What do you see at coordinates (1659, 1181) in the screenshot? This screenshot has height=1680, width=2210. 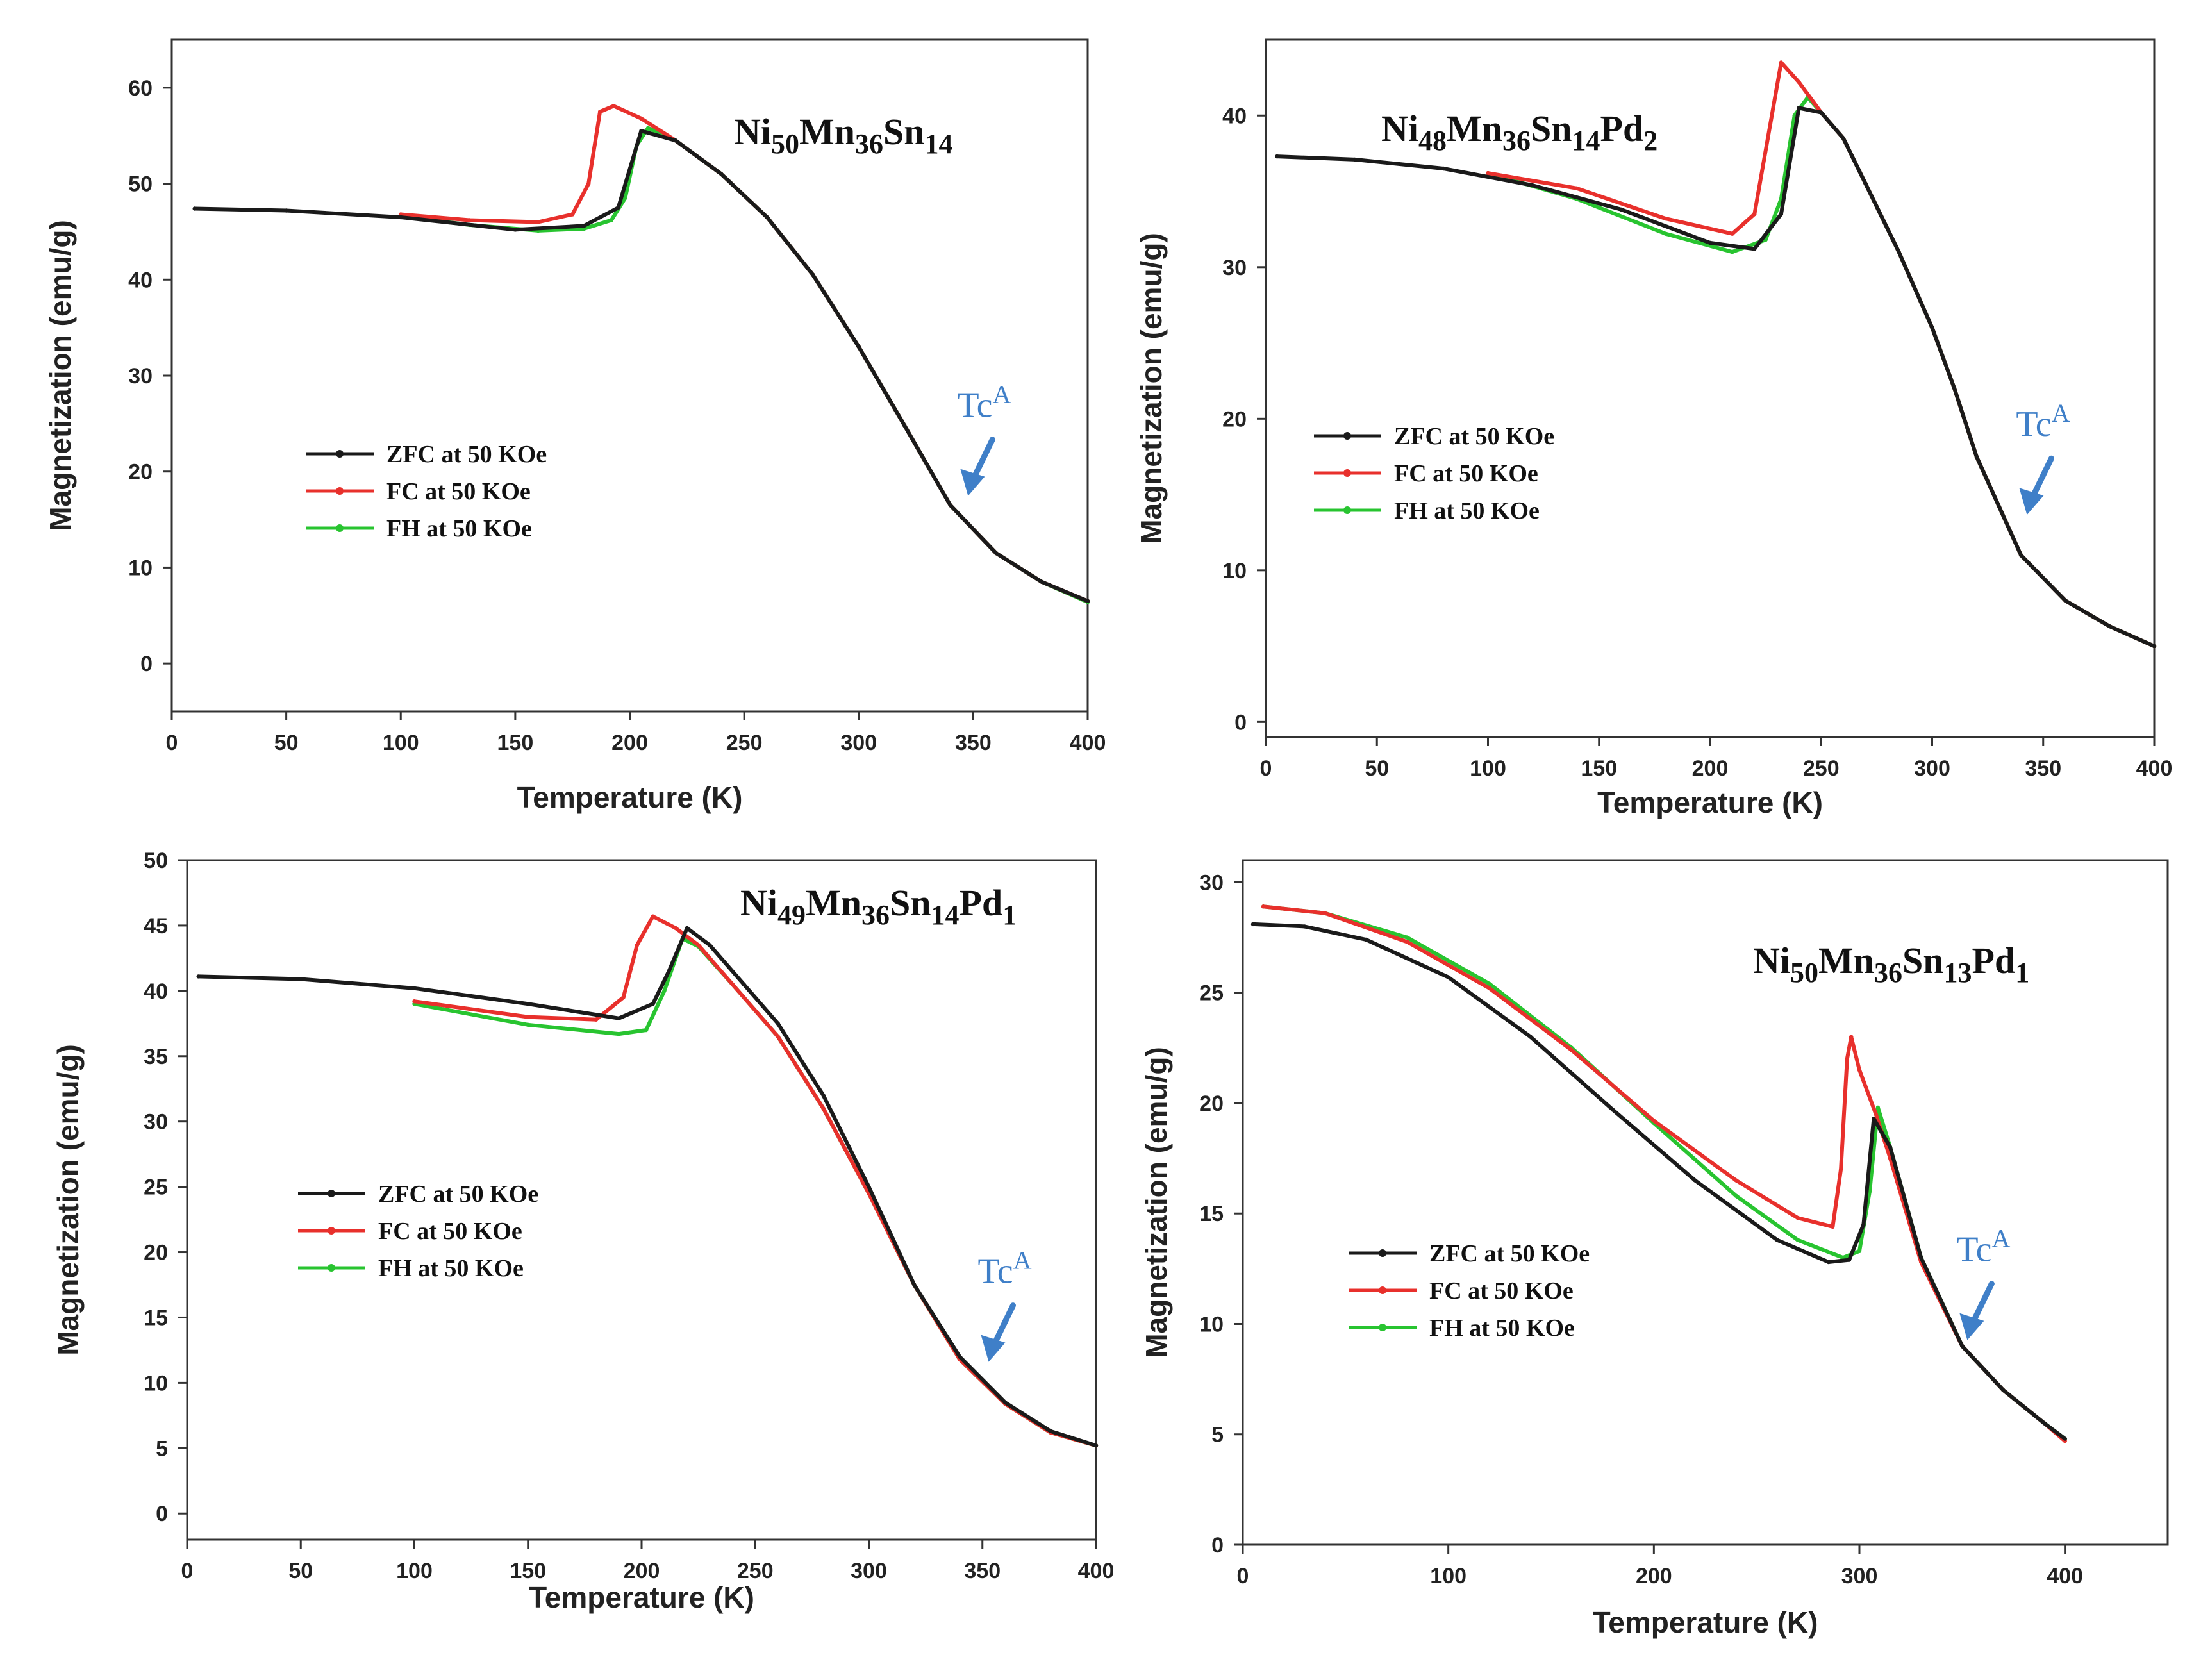 I see `series-line-zfc` at bounding box center [1659, 1181].